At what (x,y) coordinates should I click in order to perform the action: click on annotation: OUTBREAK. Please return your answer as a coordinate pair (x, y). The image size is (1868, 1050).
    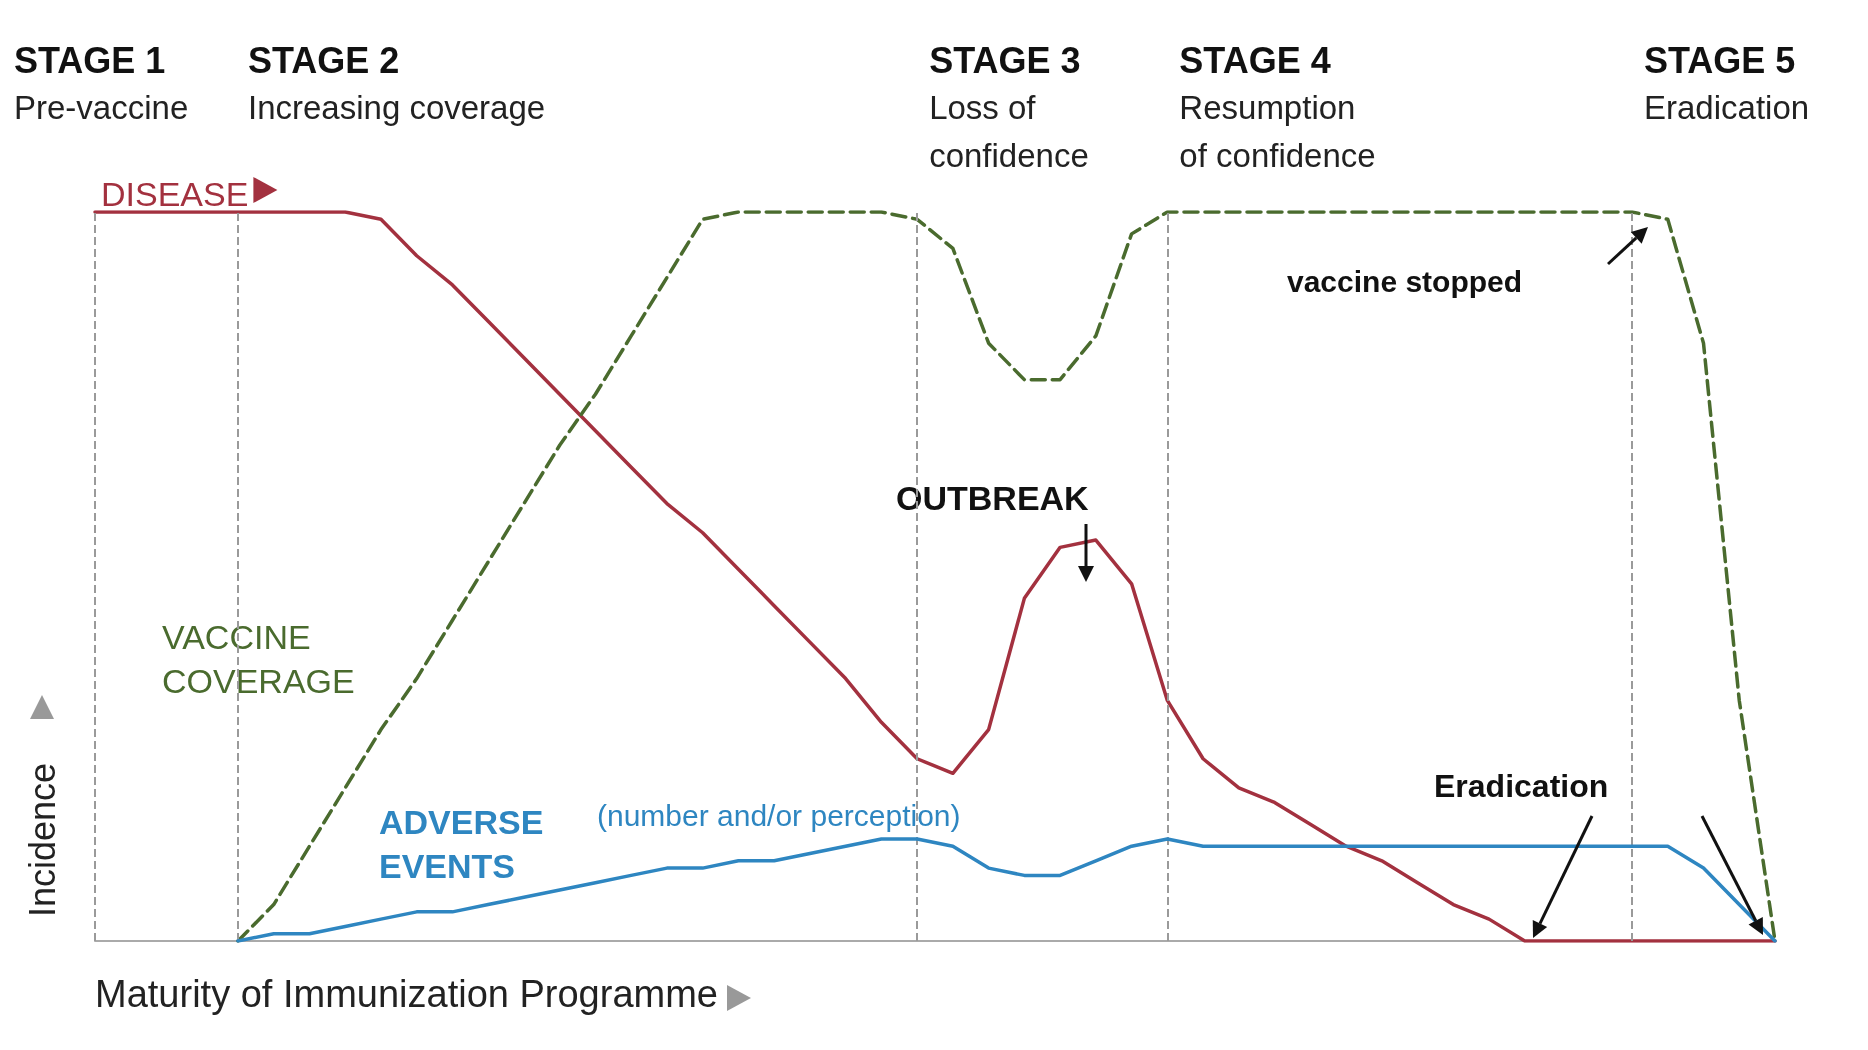
    Looking at the image, I should click on (993, 498).